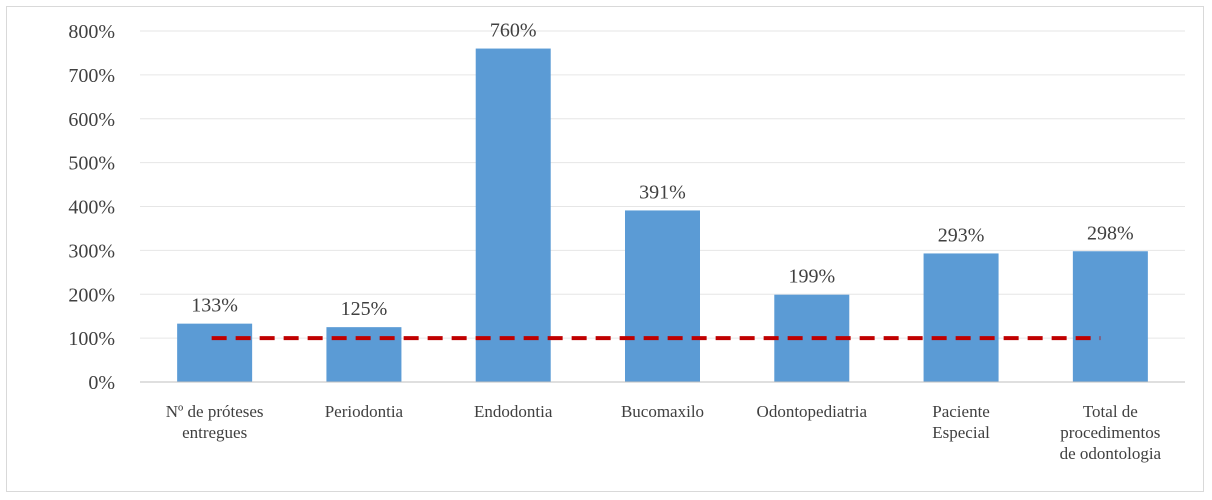 The width and height of the screenshot is (1212, 500). Describe the element at coordinates (91, 164) in the screenshot. I see `y-tick-label: 500%` at that location.